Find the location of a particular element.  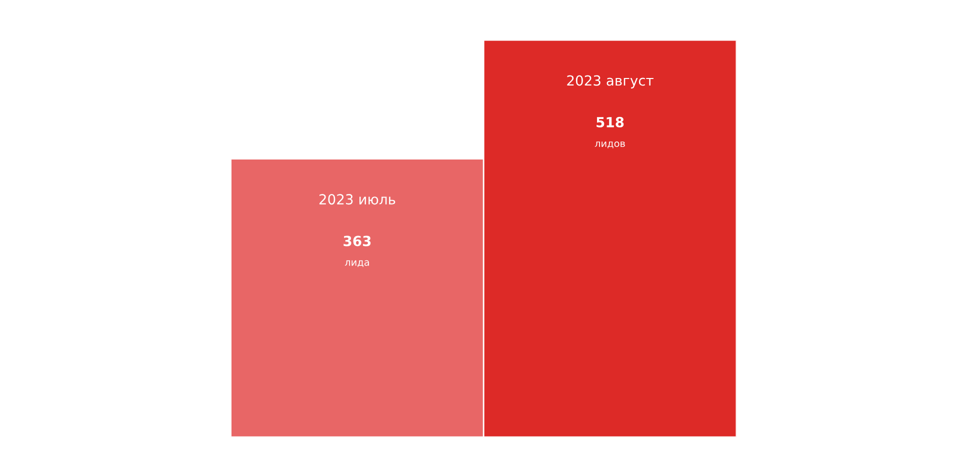

x-tick-label: 2023 июль is located at coordinates (357, 199).